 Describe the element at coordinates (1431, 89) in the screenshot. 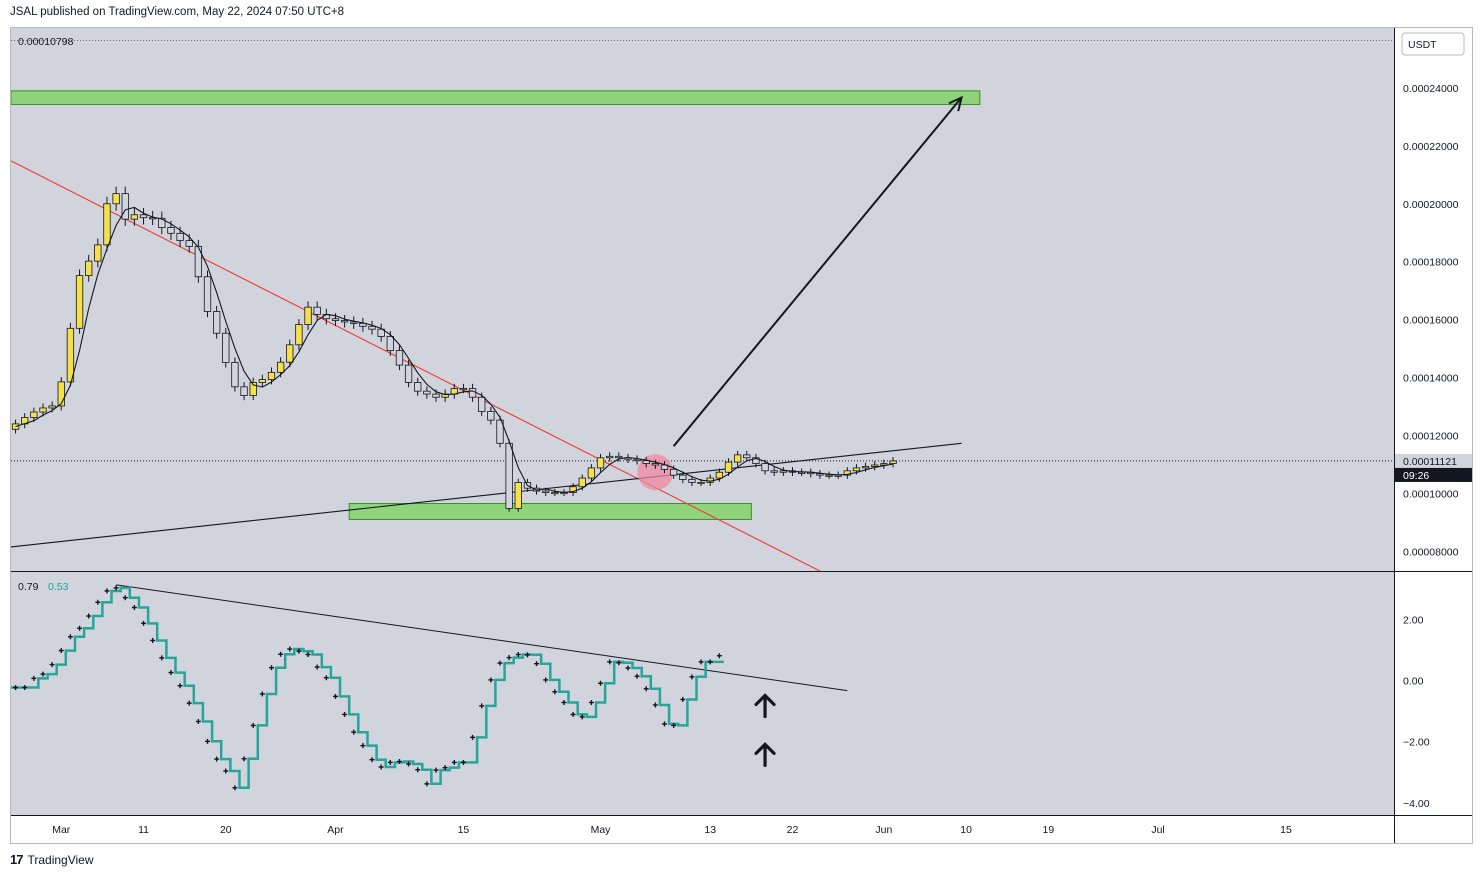

I see `price-tick-label: 0.00024000` at that location.